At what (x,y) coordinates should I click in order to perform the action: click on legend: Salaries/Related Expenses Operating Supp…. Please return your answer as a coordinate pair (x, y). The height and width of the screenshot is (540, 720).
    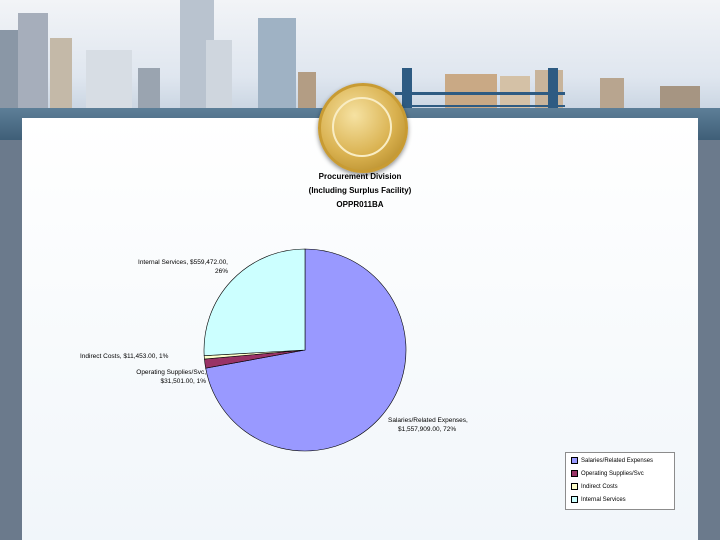
    Looking at the image, I should click on (620, 481).